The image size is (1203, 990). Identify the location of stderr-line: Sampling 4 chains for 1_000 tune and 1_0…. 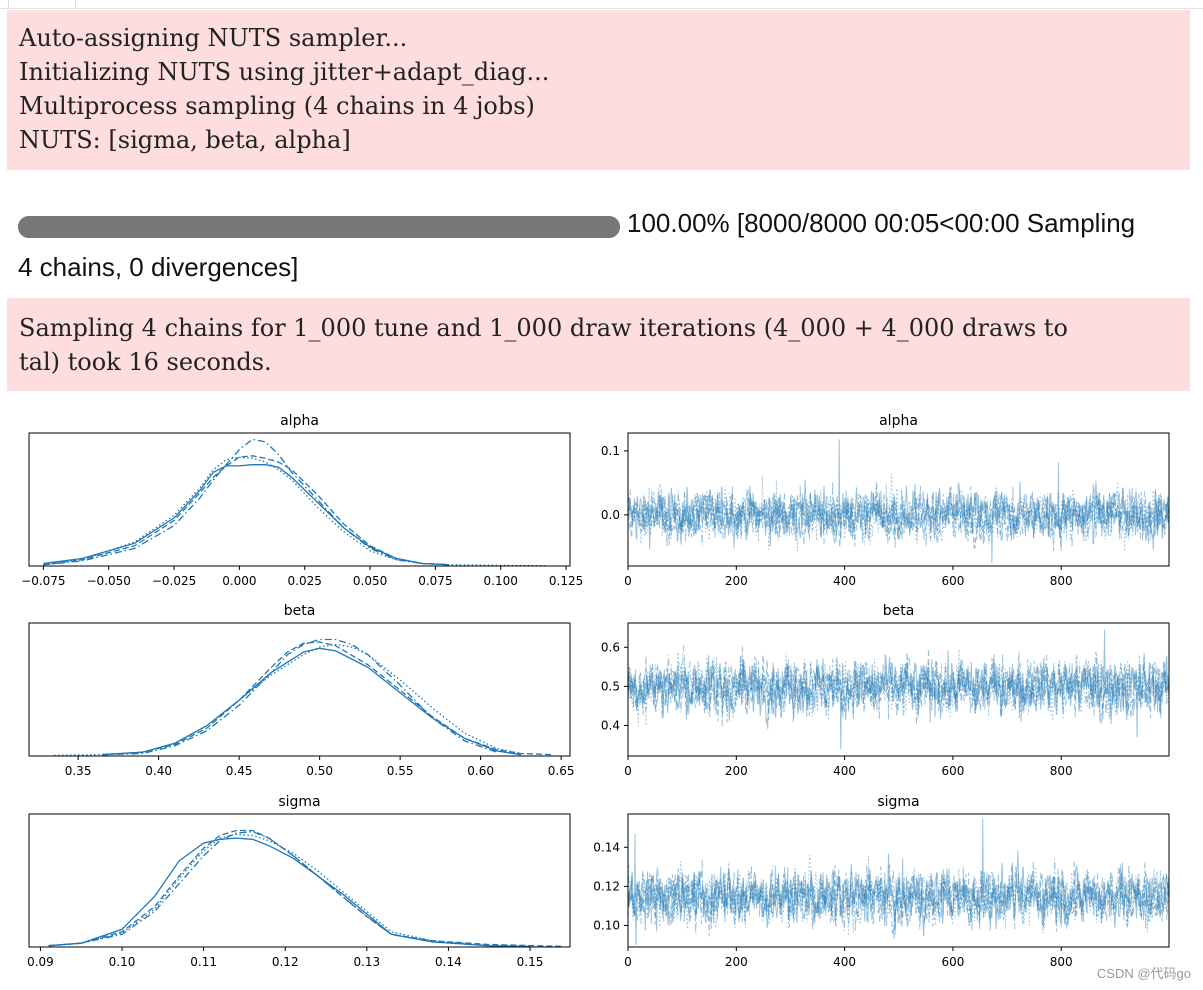
(543, 328).